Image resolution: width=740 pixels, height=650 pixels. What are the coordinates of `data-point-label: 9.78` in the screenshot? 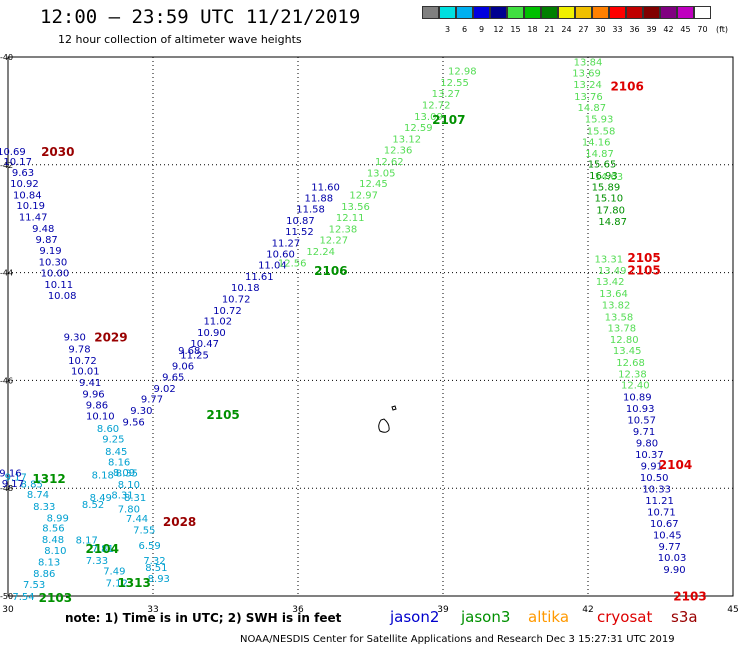 It's located at (79, 350).